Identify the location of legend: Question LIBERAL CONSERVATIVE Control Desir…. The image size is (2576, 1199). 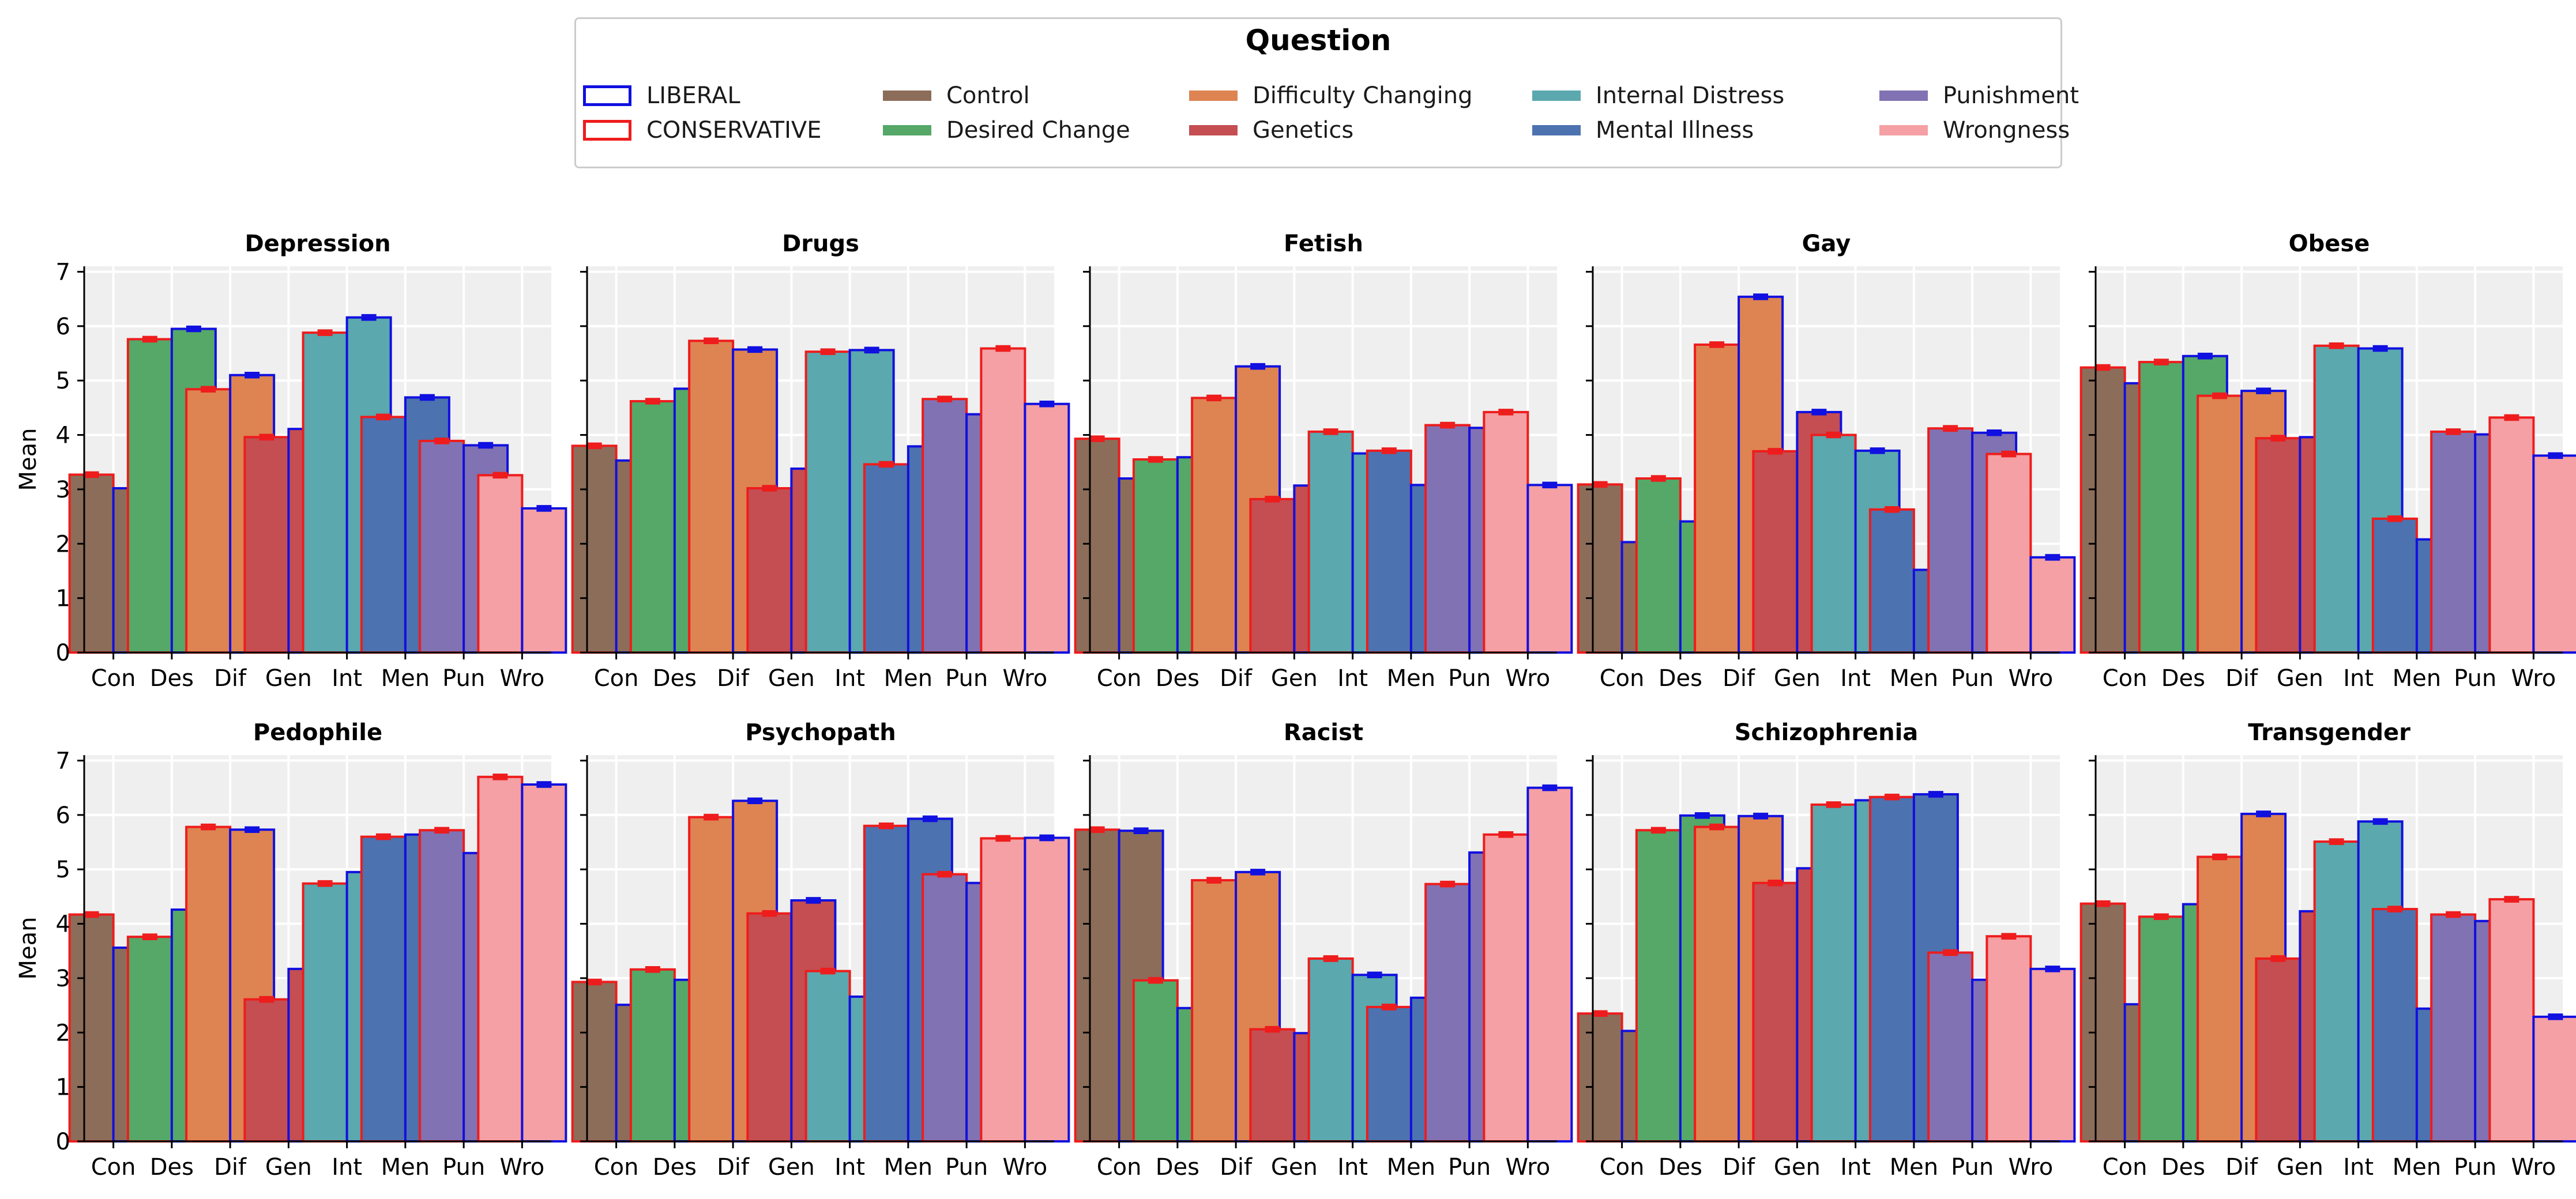
(1326, 92).